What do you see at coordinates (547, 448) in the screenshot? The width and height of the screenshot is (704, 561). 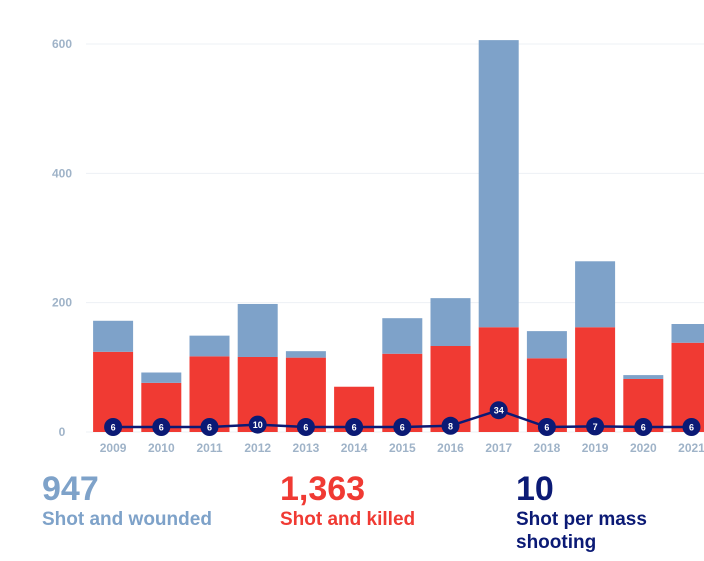 I see `x-tick-label: 2018` at bounding box center [547, 448].